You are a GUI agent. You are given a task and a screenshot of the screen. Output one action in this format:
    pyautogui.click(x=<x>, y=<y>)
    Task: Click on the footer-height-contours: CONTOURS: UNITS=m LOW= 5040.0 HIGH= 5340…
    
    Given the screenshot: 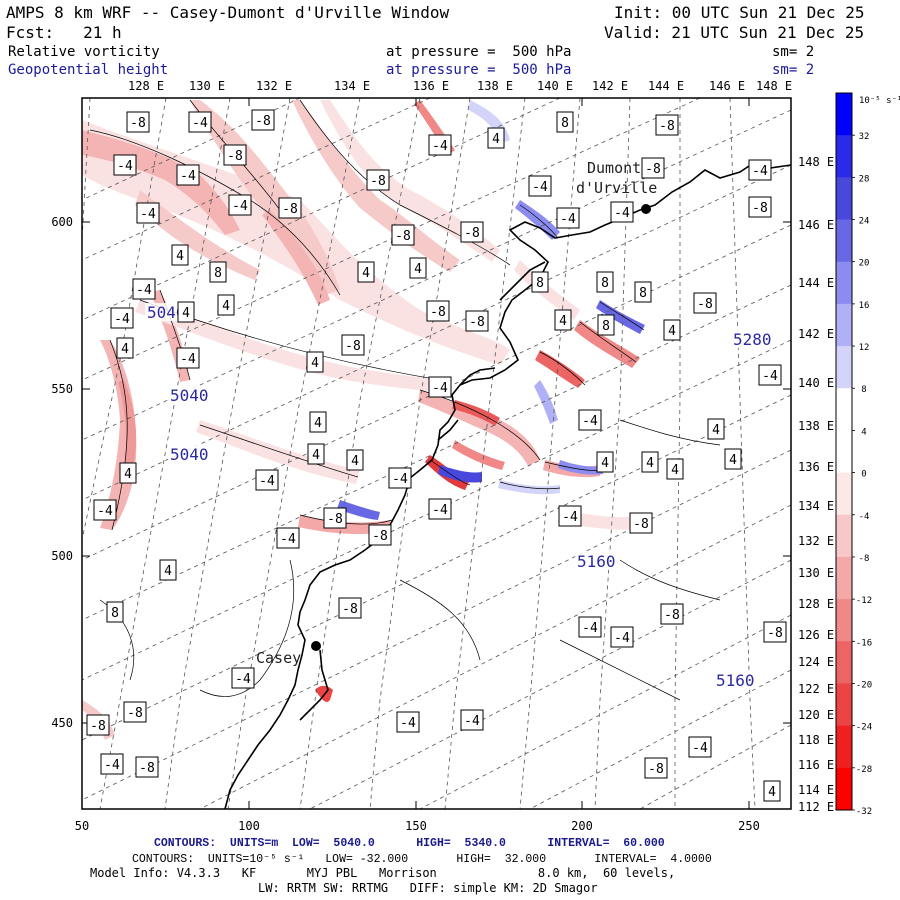 What is the action you would take?
    pyautogui.click(x=409, y=843)
    